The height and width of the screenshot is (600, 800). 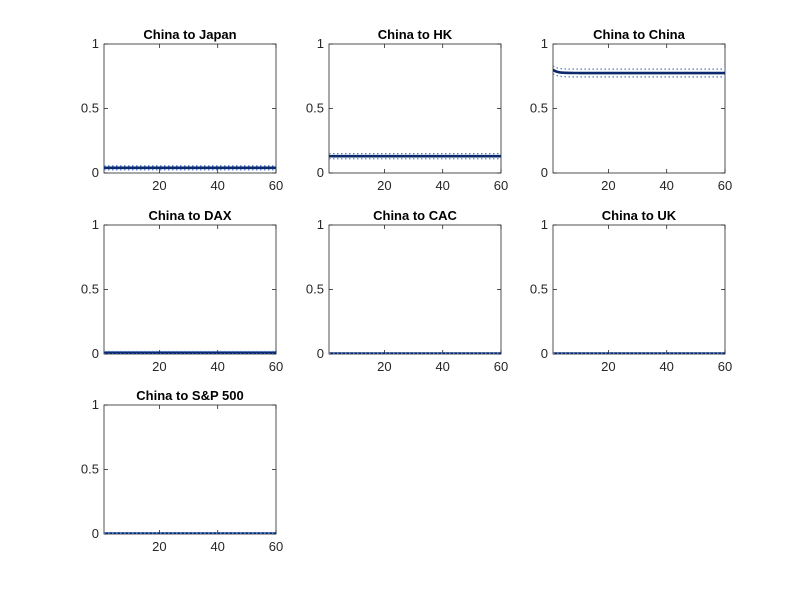 What do you see at coordinates (639, 67) in the screenshot?
I see `series-line-upper-band` at bounding box center [639, 67].